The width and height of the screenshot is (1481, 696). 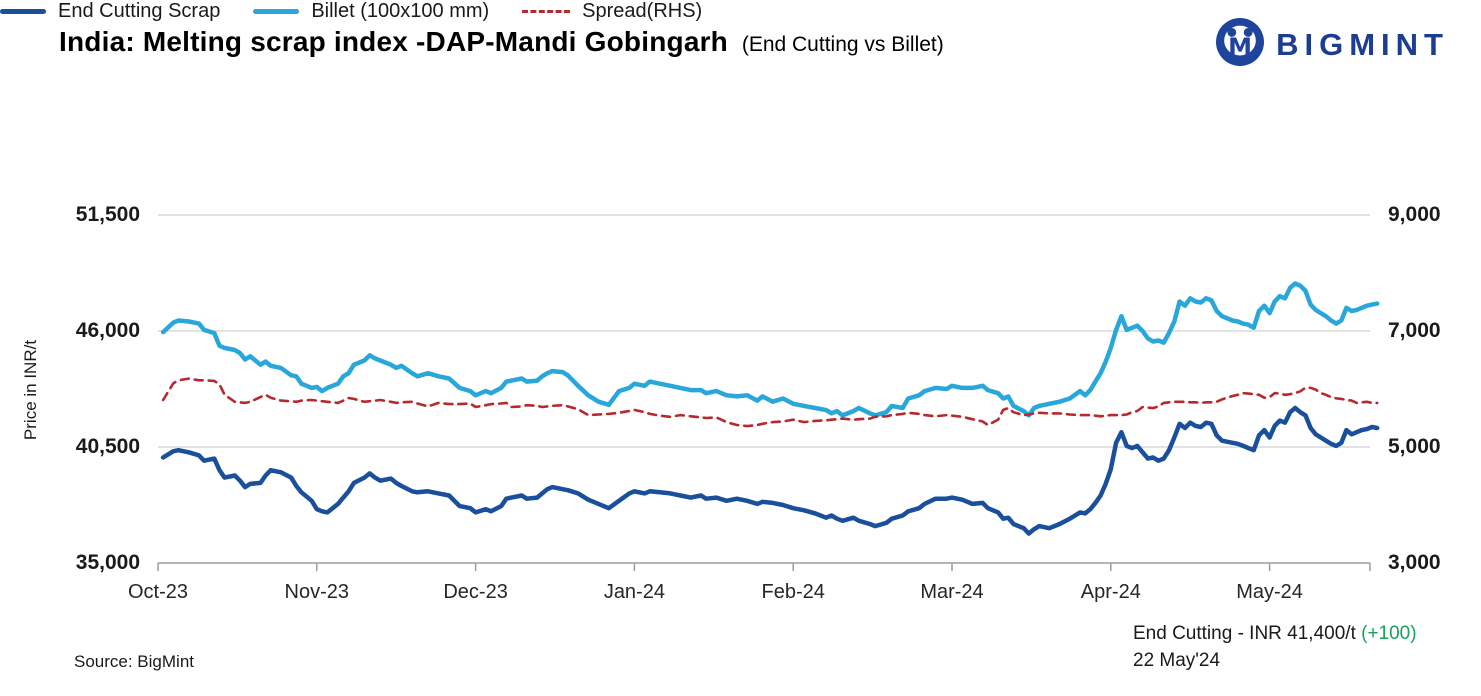 What do you see at coordinates (134, 661) in the screenshot?
I see `source-note: Source: BigMint` at bounding box center [134, 661].